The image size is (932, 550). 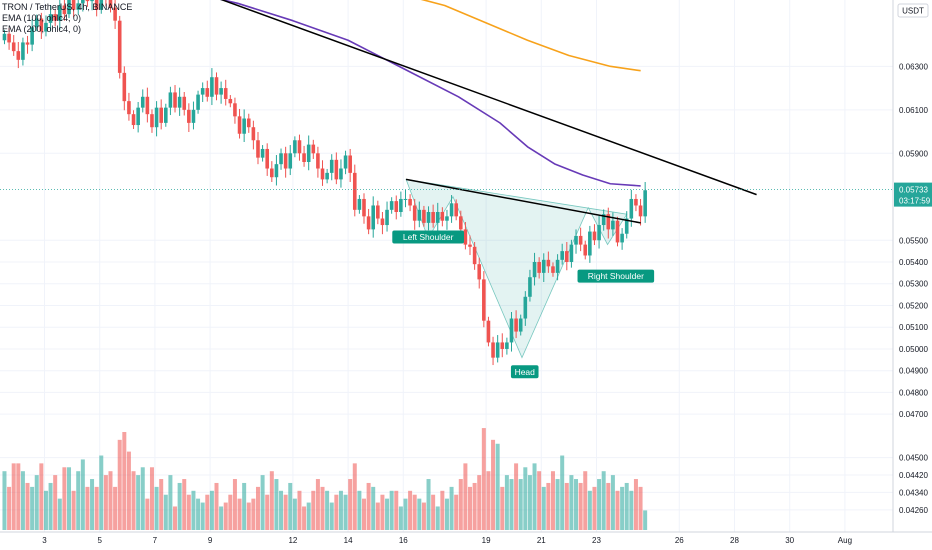 I want to click on time-tick-label: Aug, so click(x=845, y=540).